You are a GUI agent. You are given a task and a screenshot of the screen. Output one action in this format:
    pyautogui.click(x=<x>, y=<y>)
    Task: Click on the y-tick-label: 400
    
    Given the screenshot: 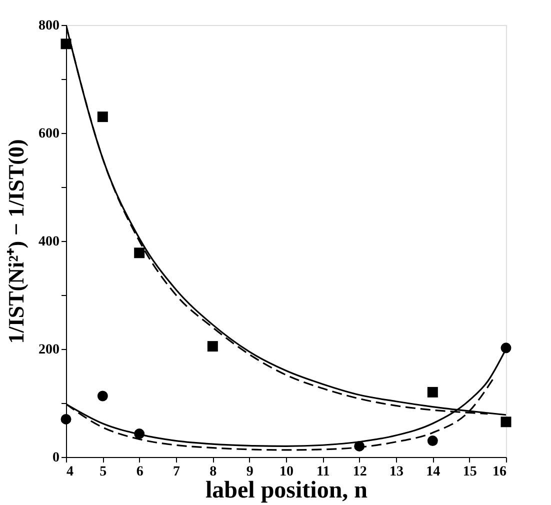 What is the action you would take?
    pyautogui.click(x=49, y=242)
    